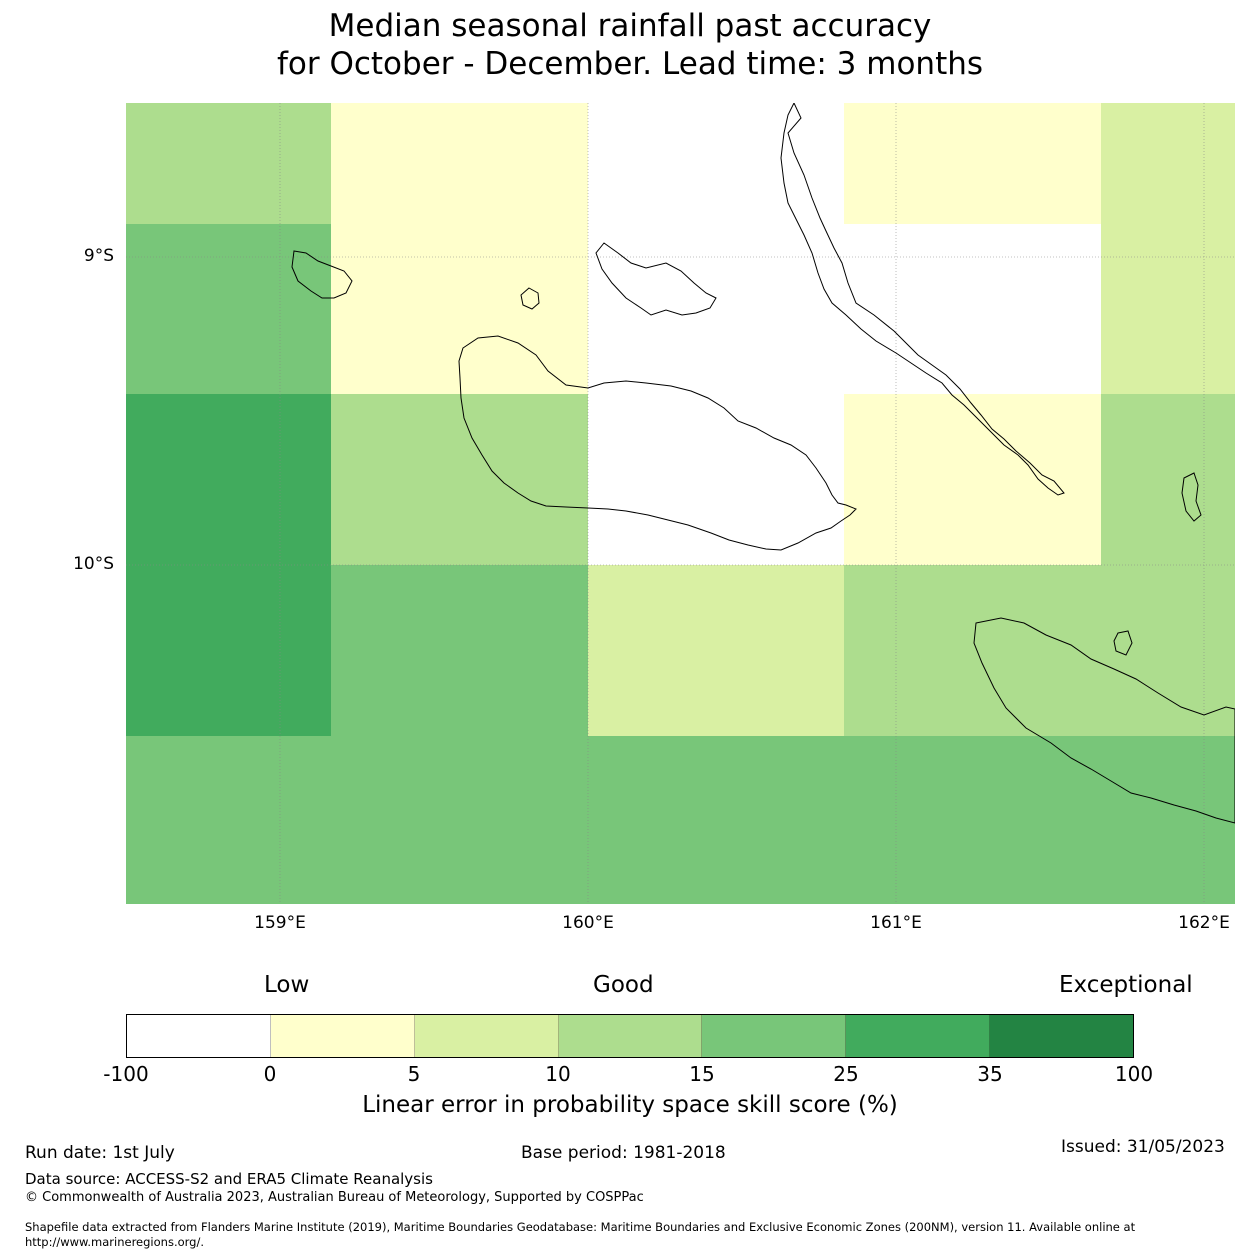  Describe the element at coordinates (100, 1153) in the screenshot. I see `run-date: Run date: 1st July` at that location.